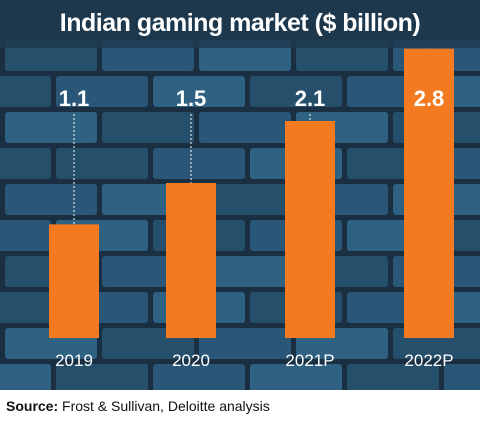 This screenshot has width=480, height=423. Describe the element at coordinates (191, 360) in the screenshot. I see `x-tick-label: 2020` at that location.